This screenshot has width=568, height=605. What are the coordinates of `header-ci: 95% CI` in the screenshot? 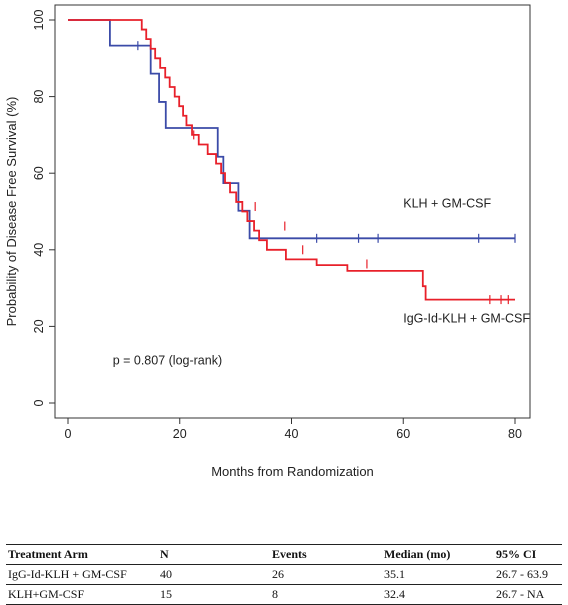 It's located at (528, 554).